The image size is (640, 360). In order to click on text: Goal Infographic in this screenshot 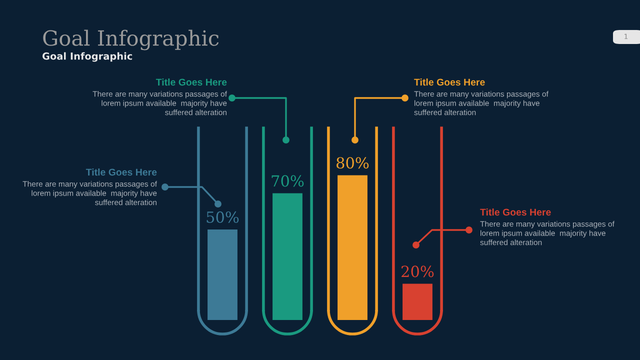, I will do `click(87, 57)`.